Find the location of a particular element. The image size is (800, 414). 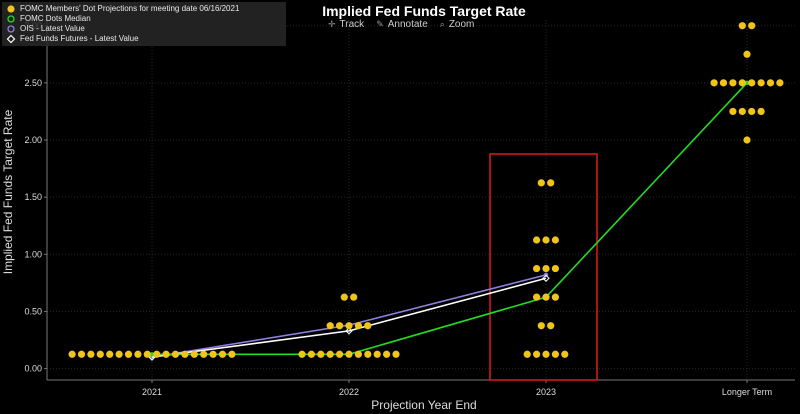

x-tick-label: 2022 is located at coordinates (349, 392).